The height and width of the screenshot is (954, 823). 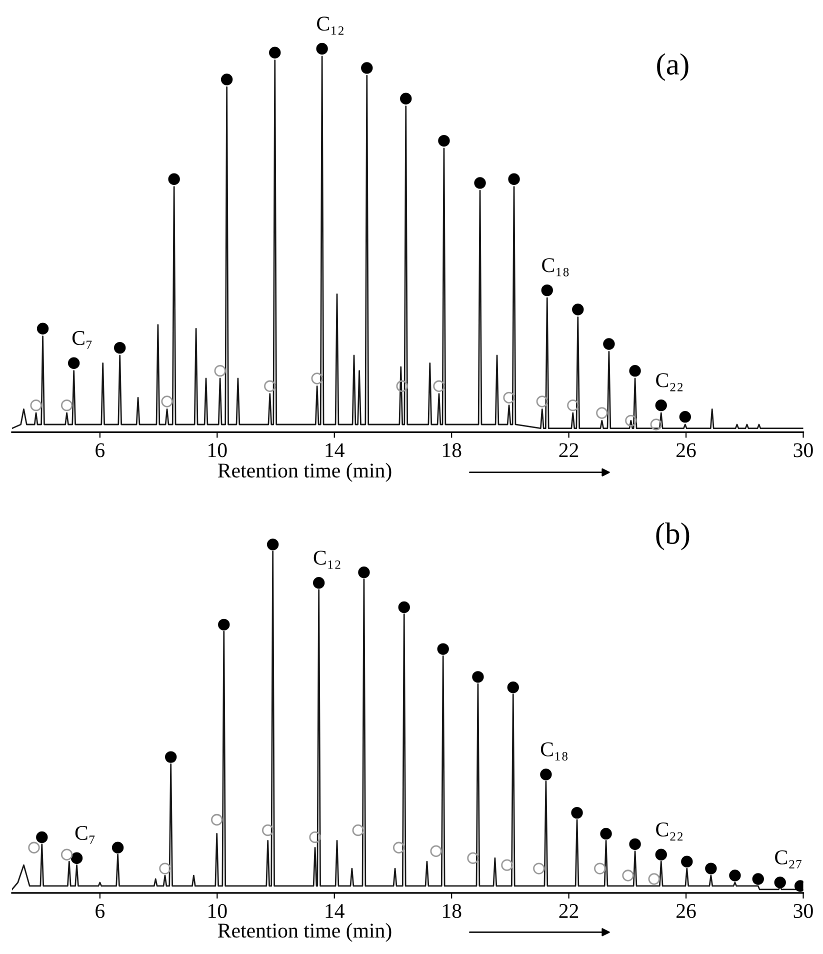 I want to click on chart-title: (a), so click(x=672, y=67).